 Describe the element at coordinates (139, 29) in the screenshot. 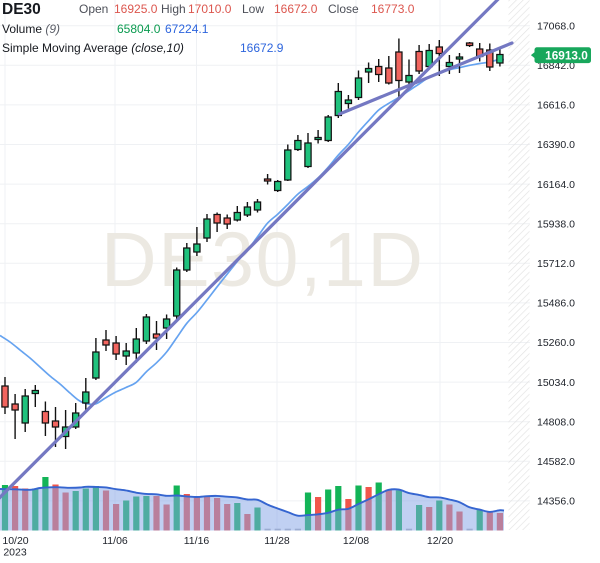

I see `svg-text: 65804.0` at that location.